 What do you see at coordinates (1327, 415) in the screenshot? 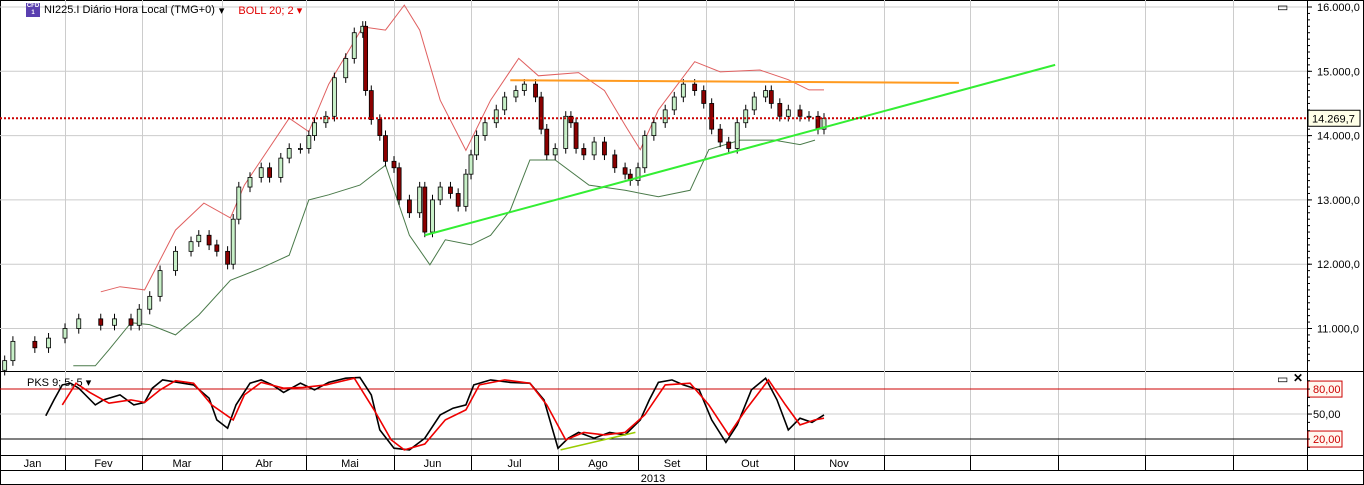
I see `stoch-tick-label: 50,00` at bounding box center [1327, 415].